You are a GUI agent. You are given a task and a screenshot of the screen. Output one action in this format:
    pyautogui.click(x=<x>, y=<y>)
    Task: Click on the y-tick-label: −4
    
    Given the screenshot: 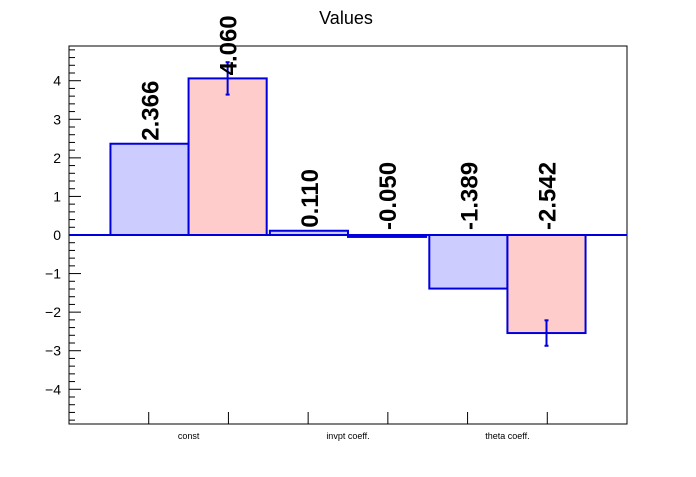 What is the action you would take?
    pyautogui.click(x=53, y=389)
    